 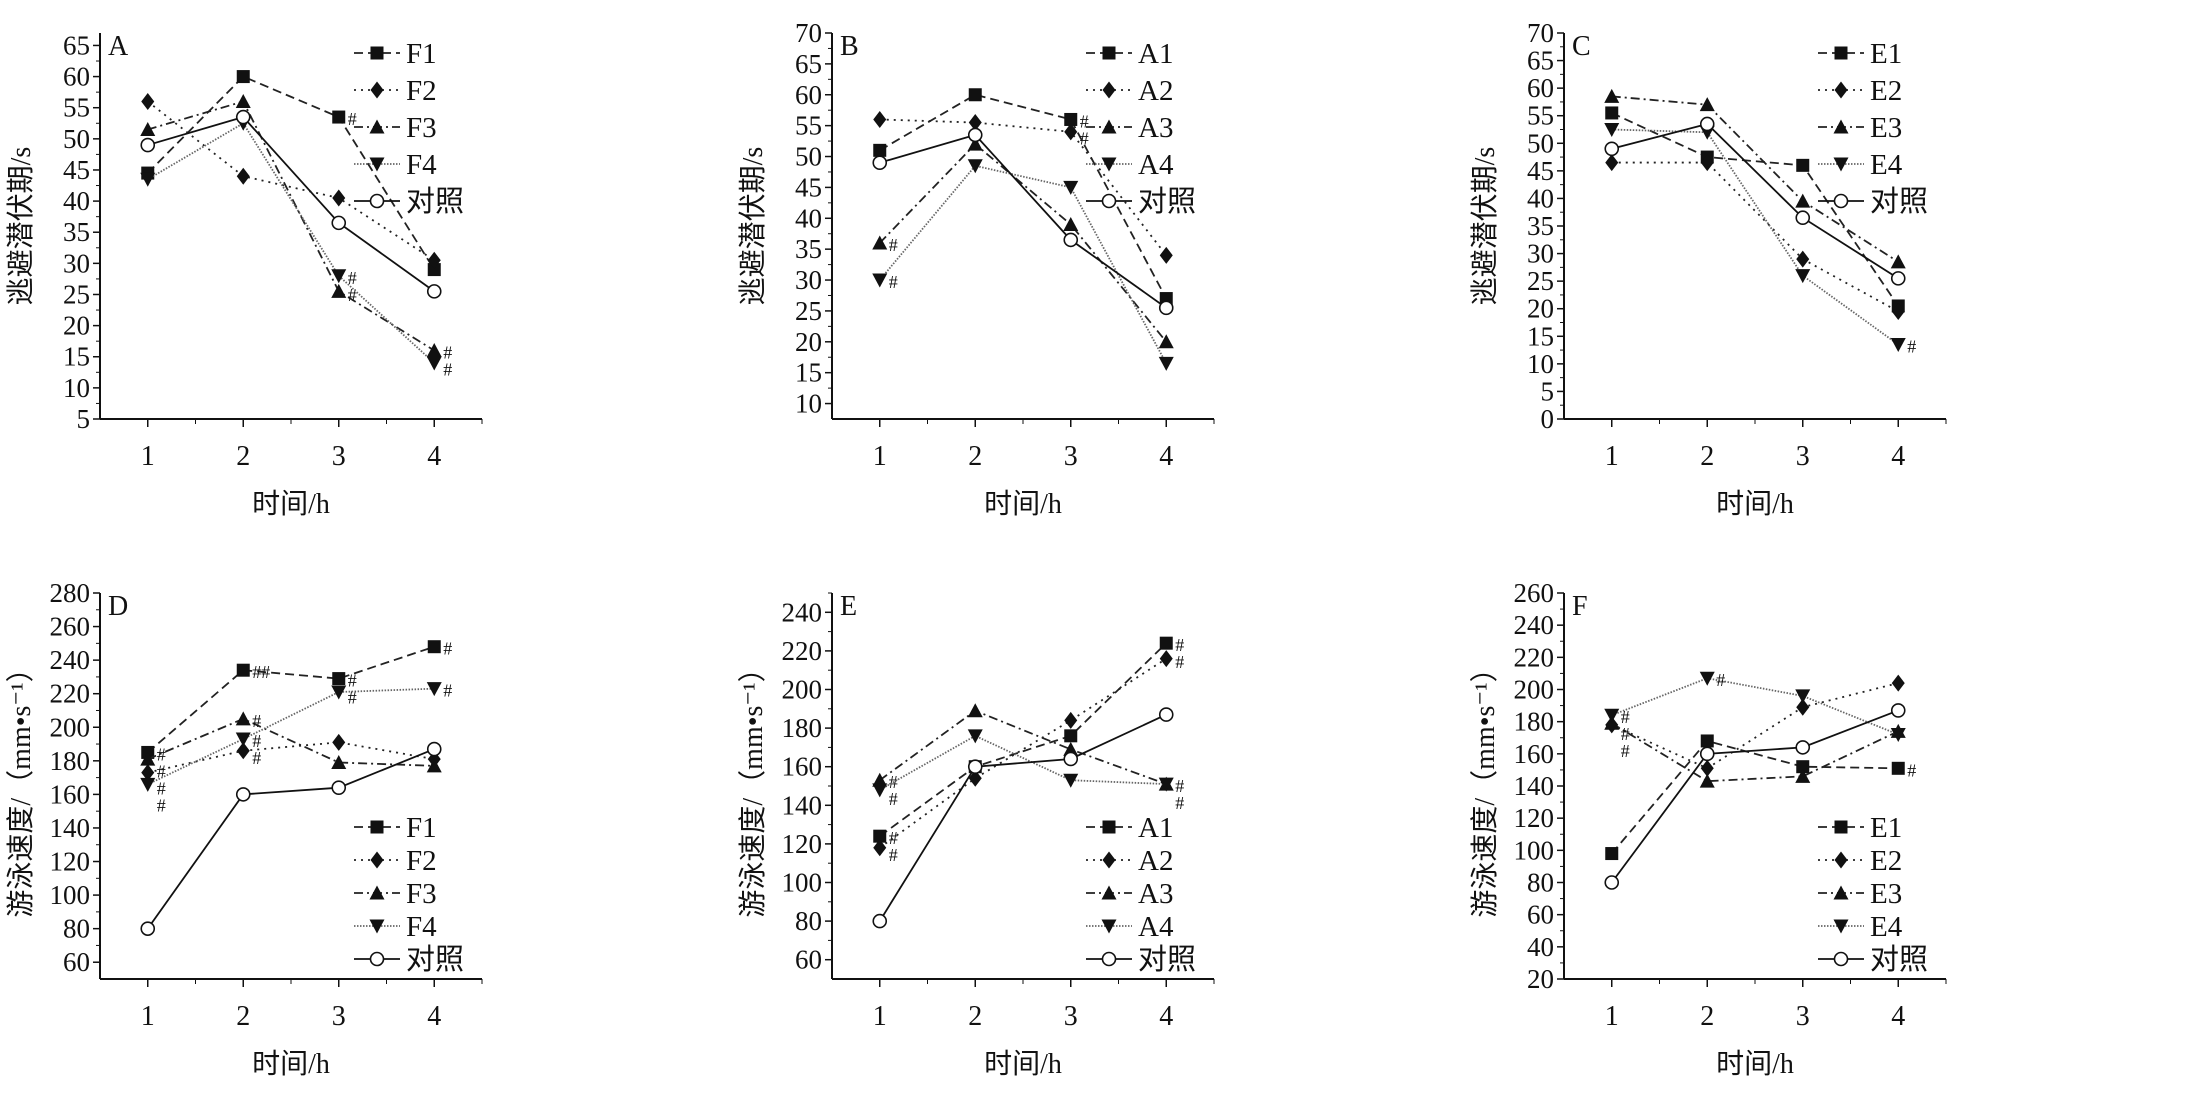 I want to click on series-F2: F2##, so click(x=291, y=805).